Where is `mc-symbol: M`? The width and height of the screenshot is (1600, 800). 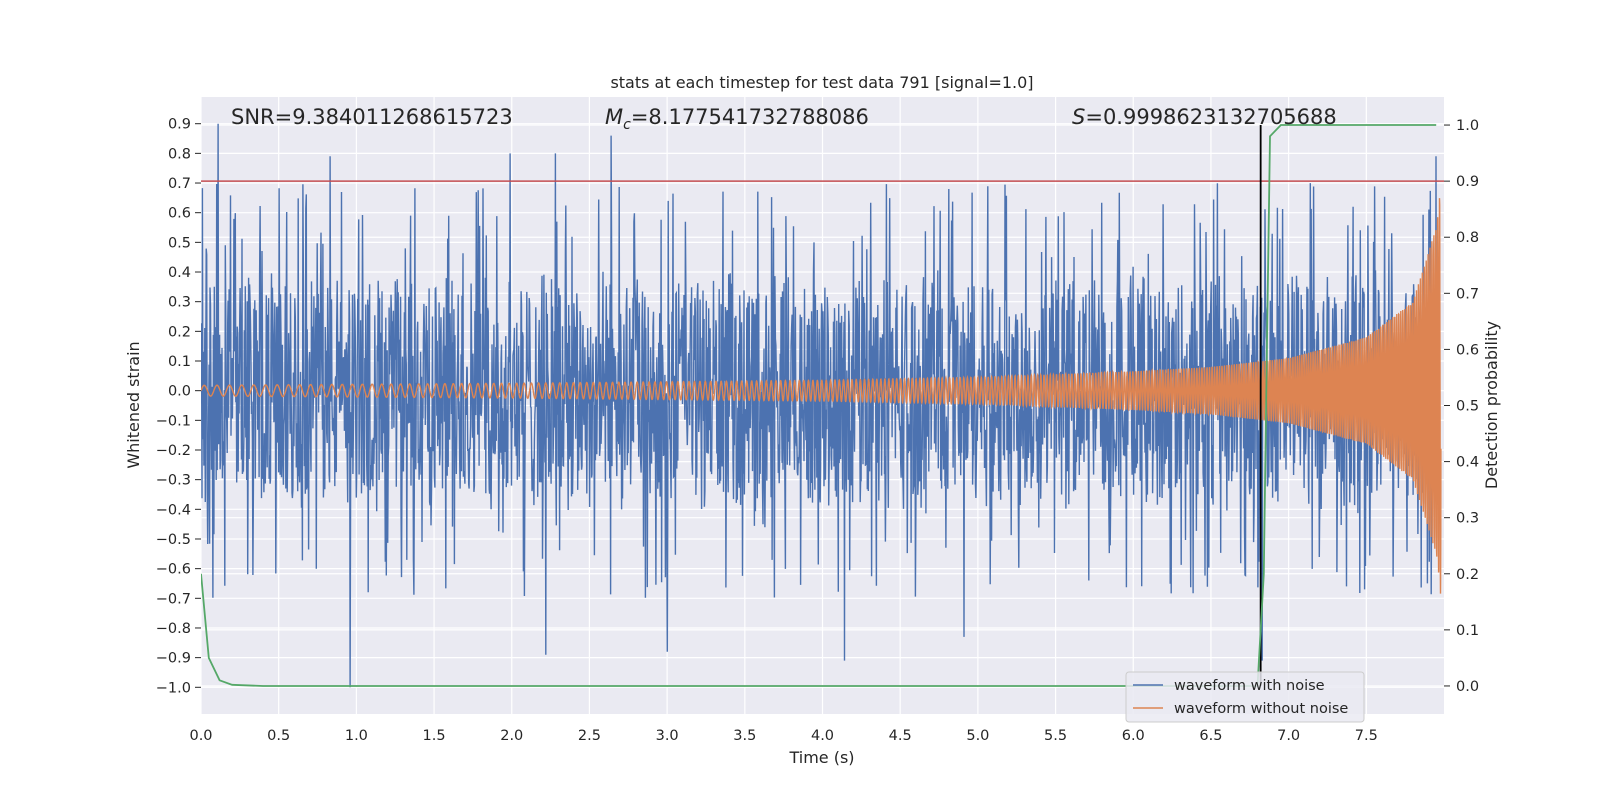 mc-symbol: M is located at coordinates (614, 117).